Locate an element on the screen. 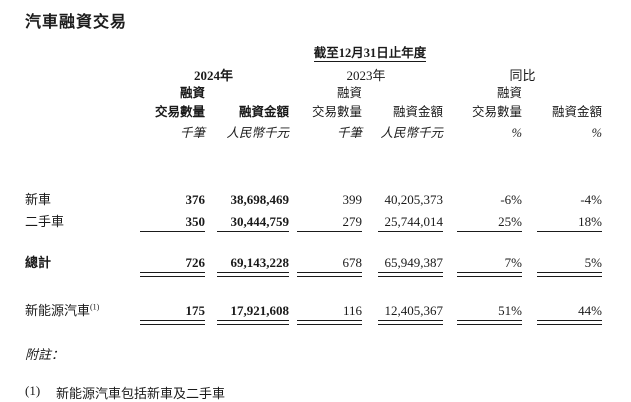 The height and width of the screenshot is (402, 631). cell-amount-yoy: 18% is located at coordinates (562, 219).